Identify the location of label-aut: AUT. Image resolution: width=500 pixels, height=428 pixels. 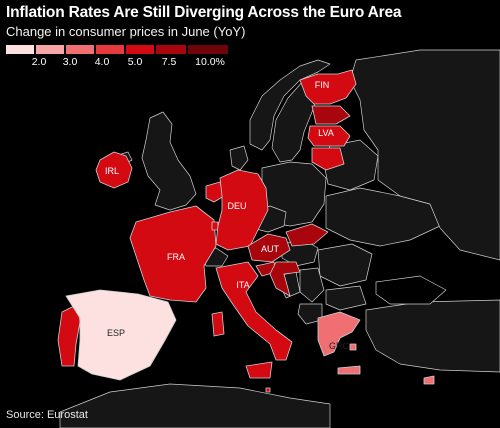
(270, 249).